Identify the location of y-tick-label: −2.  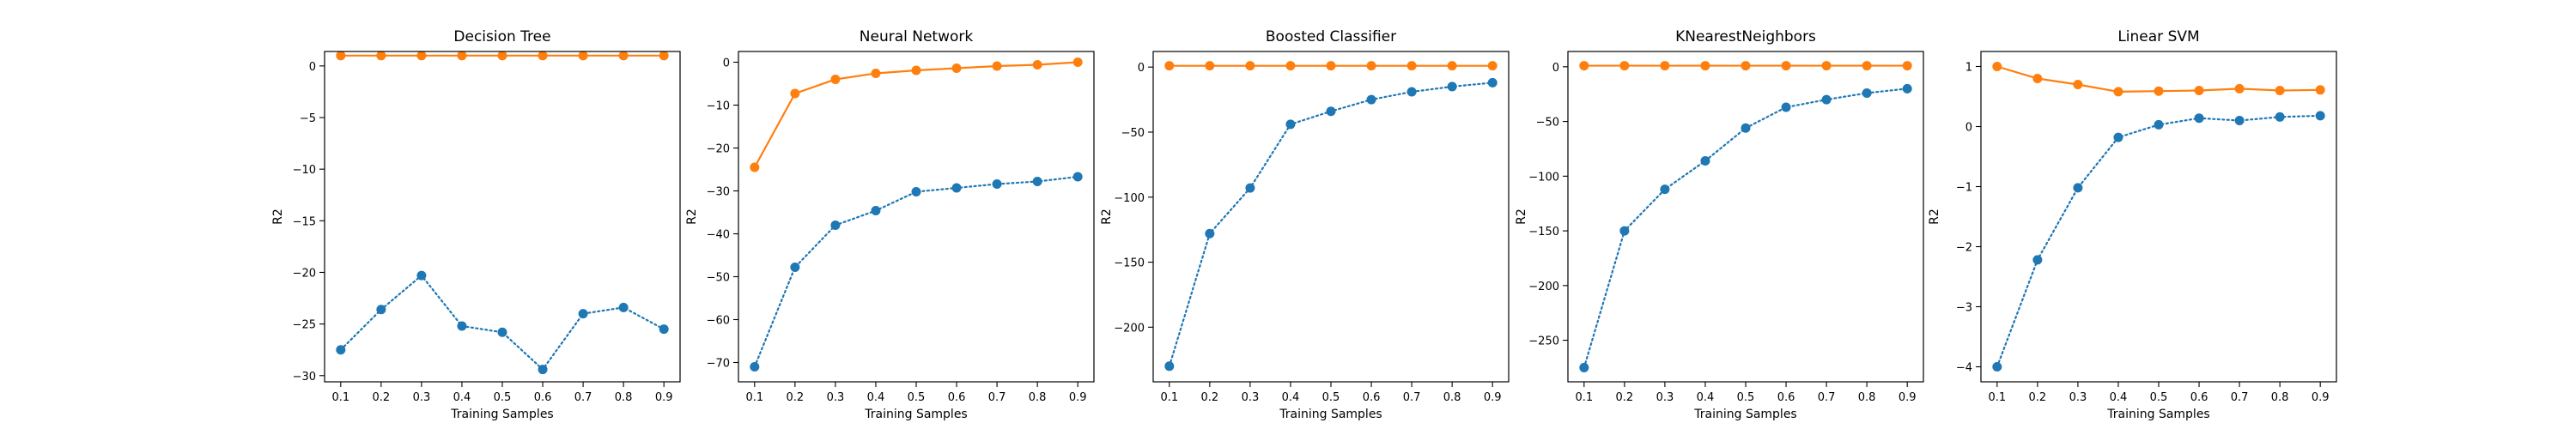
(1964, 249).